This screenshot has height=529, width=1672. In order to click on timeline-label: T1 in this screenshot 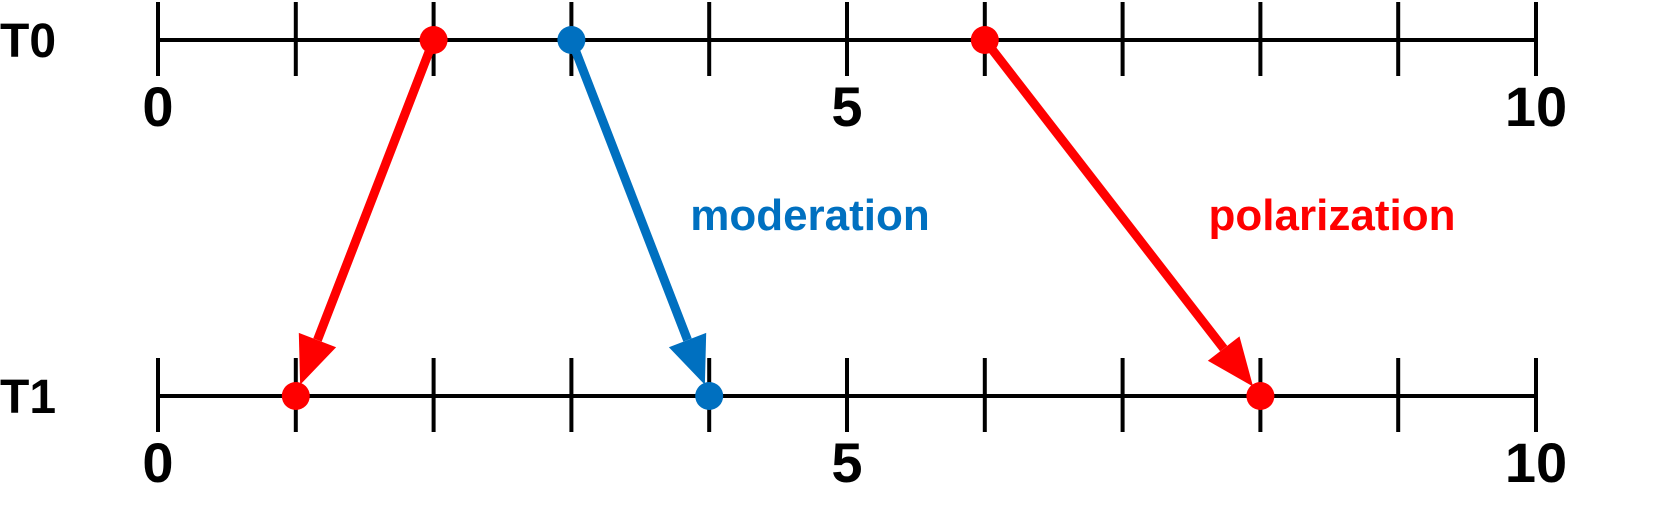, I will do `click(28, 397)`.